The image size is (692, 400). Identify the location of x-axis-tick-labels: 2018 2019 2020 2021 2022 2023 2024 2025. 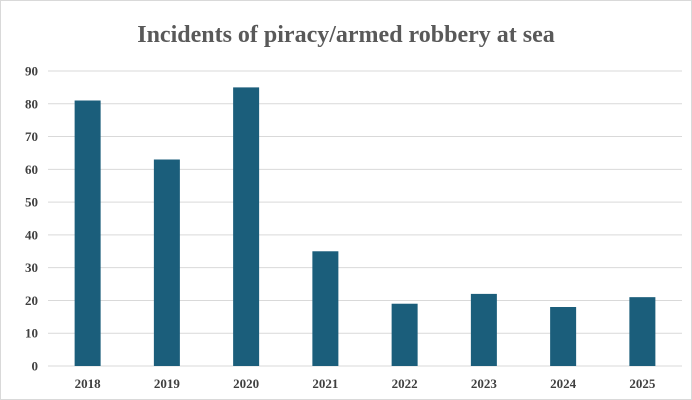
(365, 383).